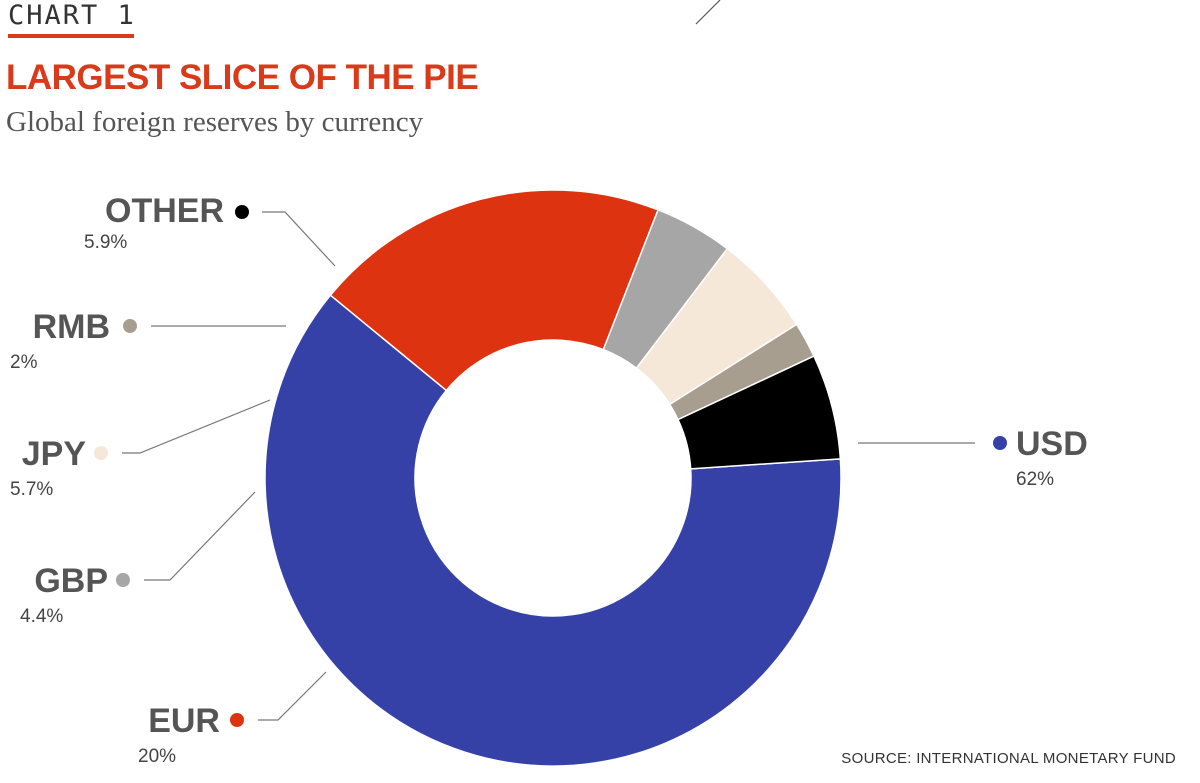 Image resolution: width=1200 pixels, height=783 pixels. What do you see at coordinates (101, 453) in the screenshot?
I see `legend-dot-jpy` at bounding box center [101, 453].